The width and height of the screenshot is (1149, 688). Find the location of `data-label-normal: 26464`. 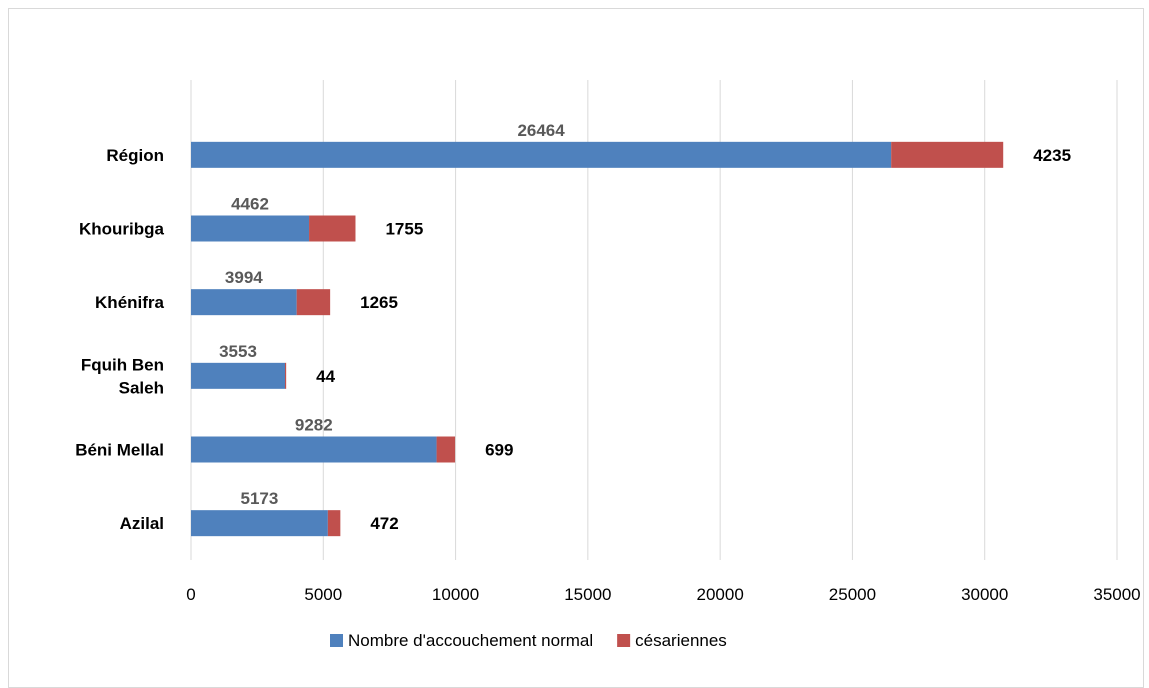

data-label-normal: 26464 is located at coordinates (541, 130).